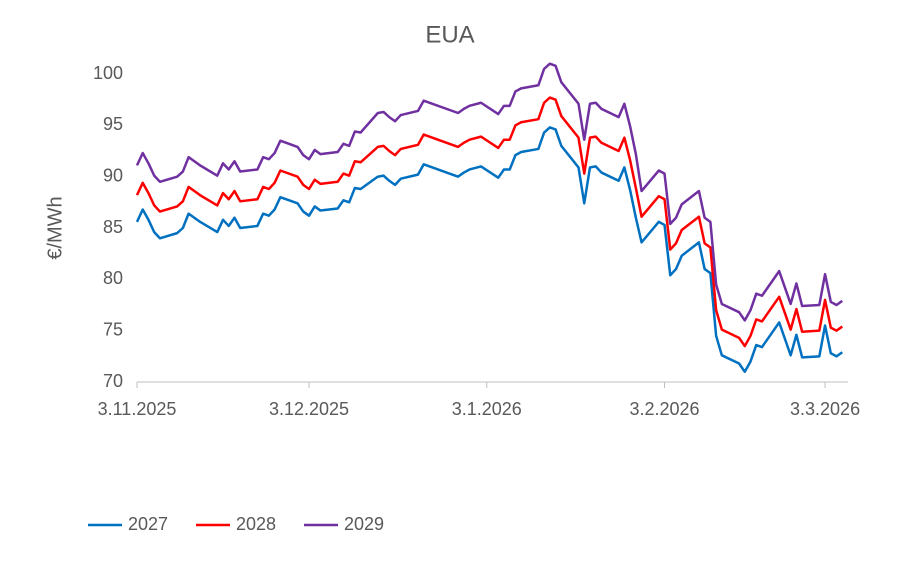 The image size is (900, 573). I want to click on chart-title: EUA, so click(449, 34).